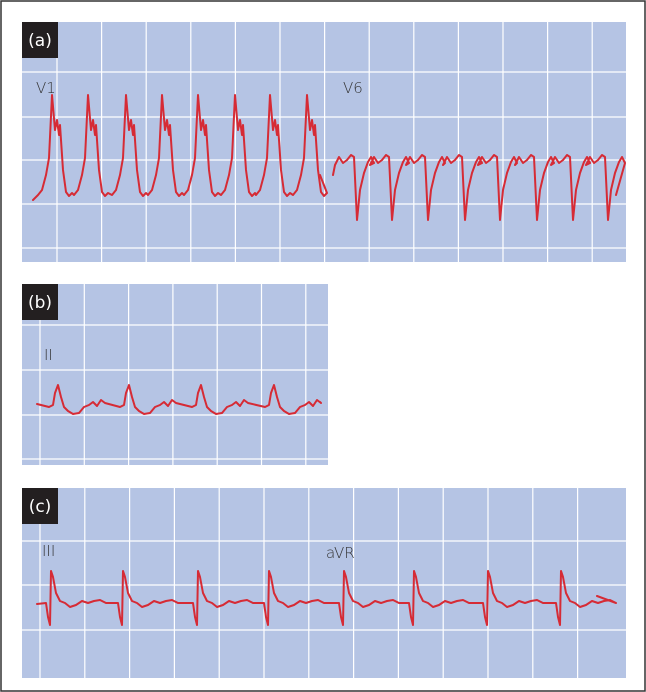 The width and height of the screenshot is (646, 692). I want to click on lead-label: aVR, so click(340, 553).